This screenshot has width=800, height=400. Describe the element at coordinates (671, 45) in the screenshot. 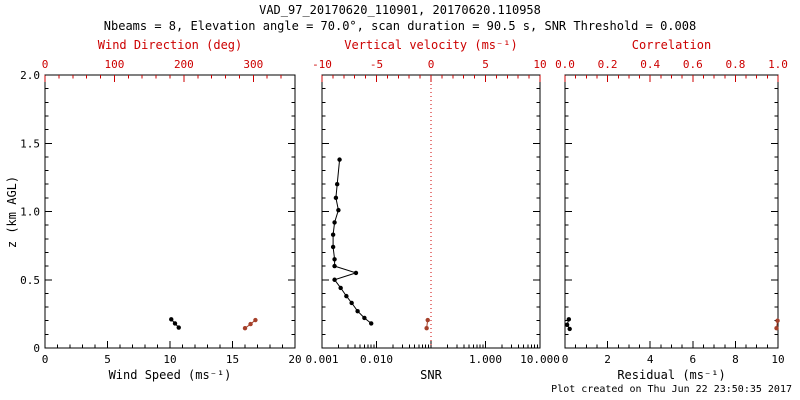

I see `correlation-axis-label: Correlation` at that location.